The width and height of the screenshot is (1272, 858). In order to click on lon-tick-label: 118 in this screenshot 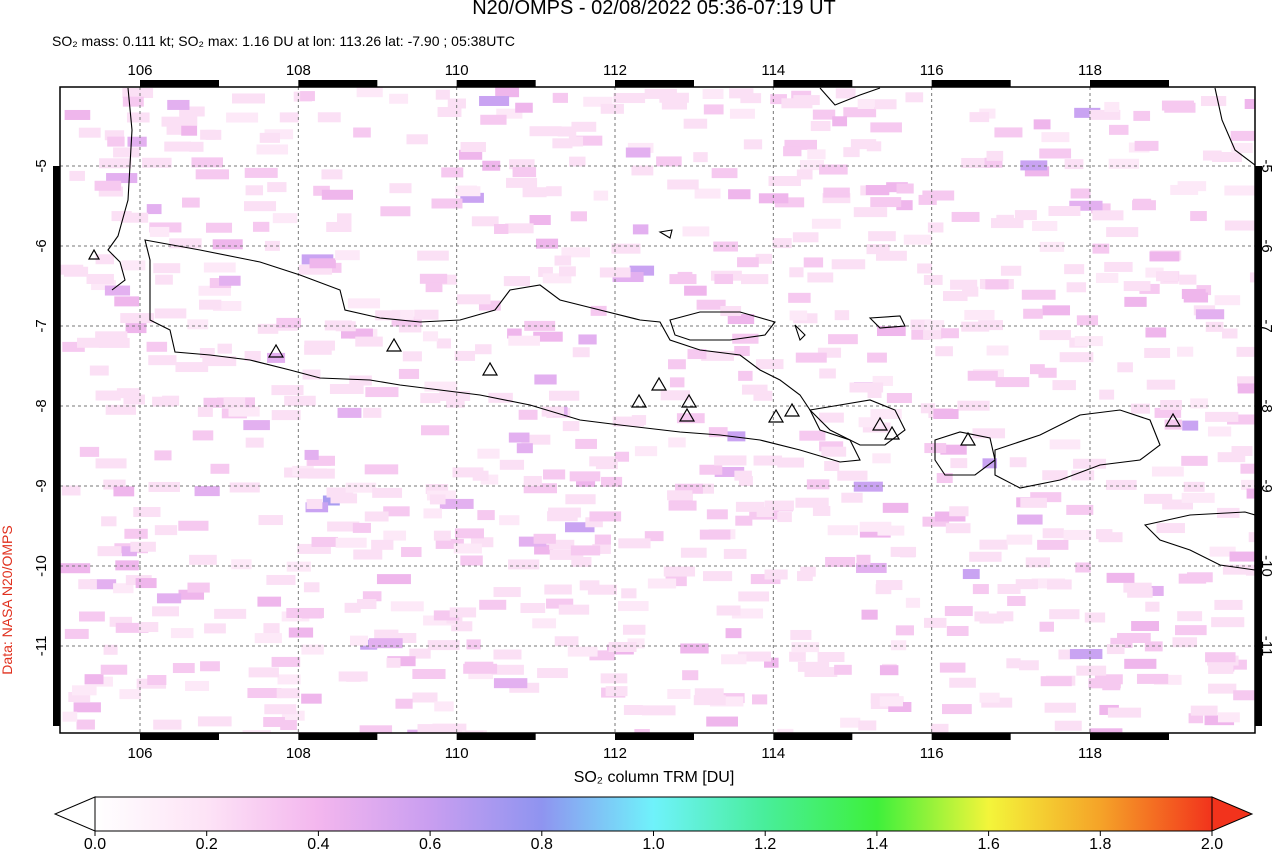, I will do `click(1090, 70)`.